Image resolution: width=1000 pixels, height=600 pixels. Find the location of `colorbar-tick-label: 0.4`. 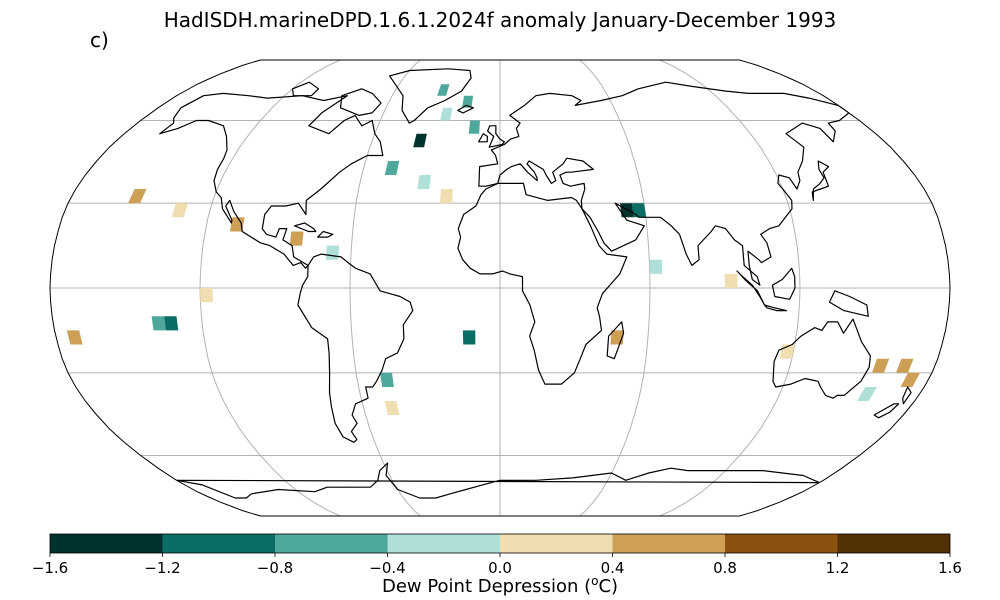

colorbar-tick-label: 0.4 is located at coordinates (612, 568).